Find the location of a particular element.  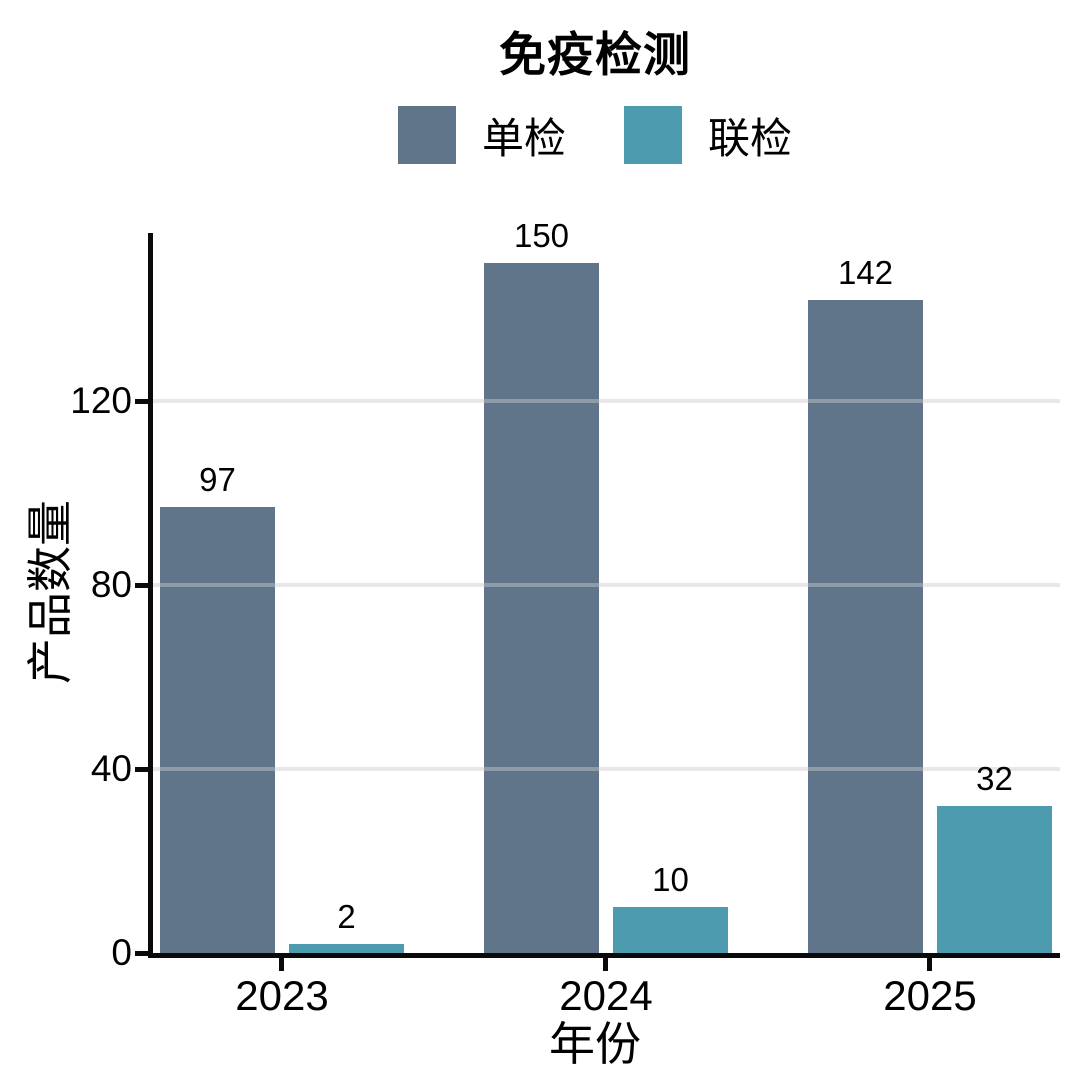

legend-swatch-joint-test is located at coordinates (653, 135).